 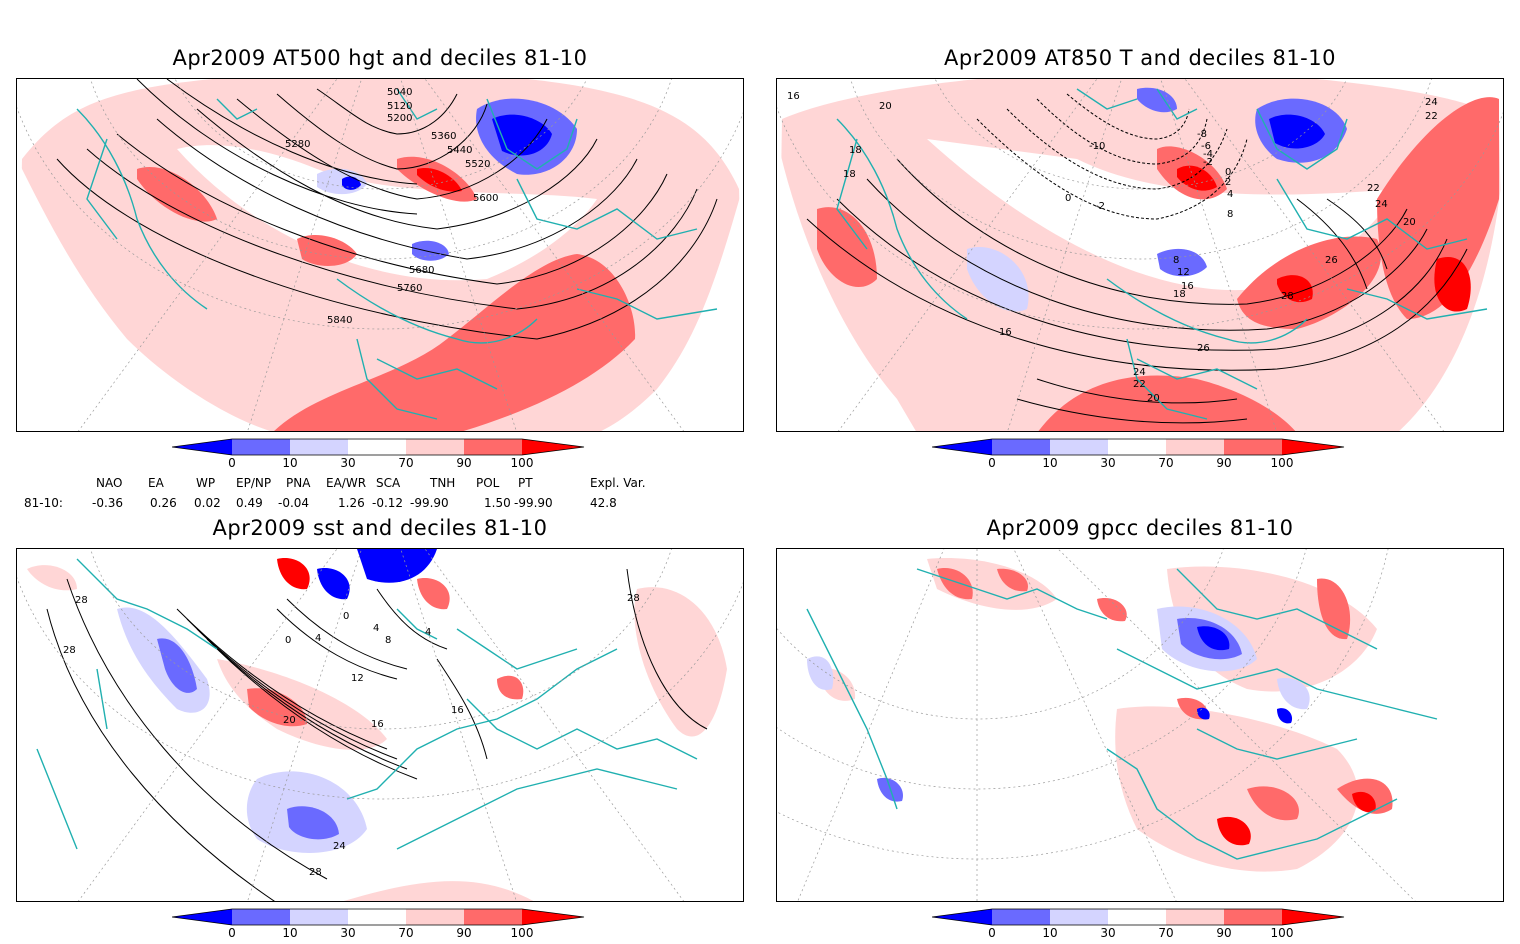 I want to click on panel-1-title: Apr2009 AT500 hgt and deciles 81-10, so click(x=380, y=58).